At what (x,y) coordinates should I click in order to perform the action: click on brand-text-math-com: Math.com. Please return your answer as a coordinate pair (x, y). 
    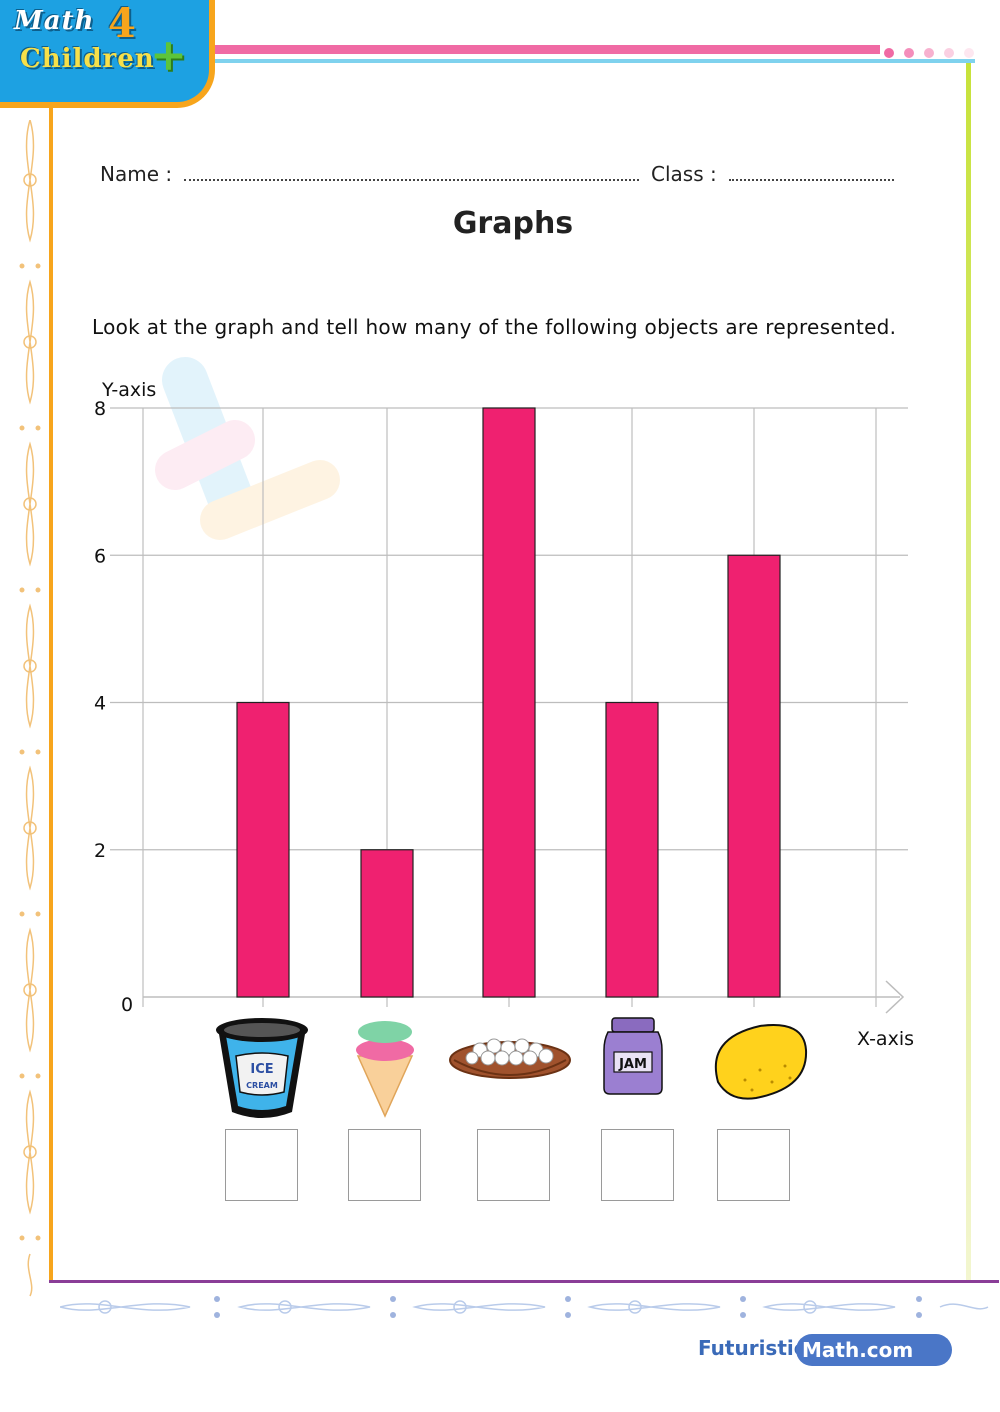
    Looking at the image, I should click on (874, 1350).